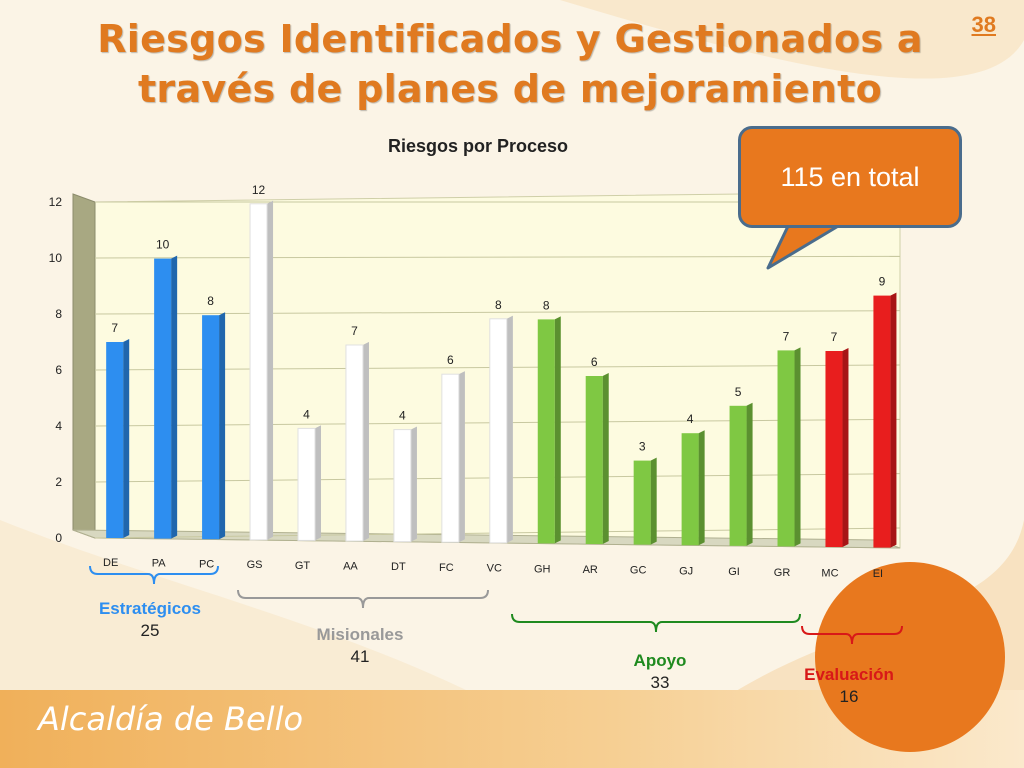 This screenshot has height=768, width=1024. I want to click on x-tick-label: PA, so click(159, 564).